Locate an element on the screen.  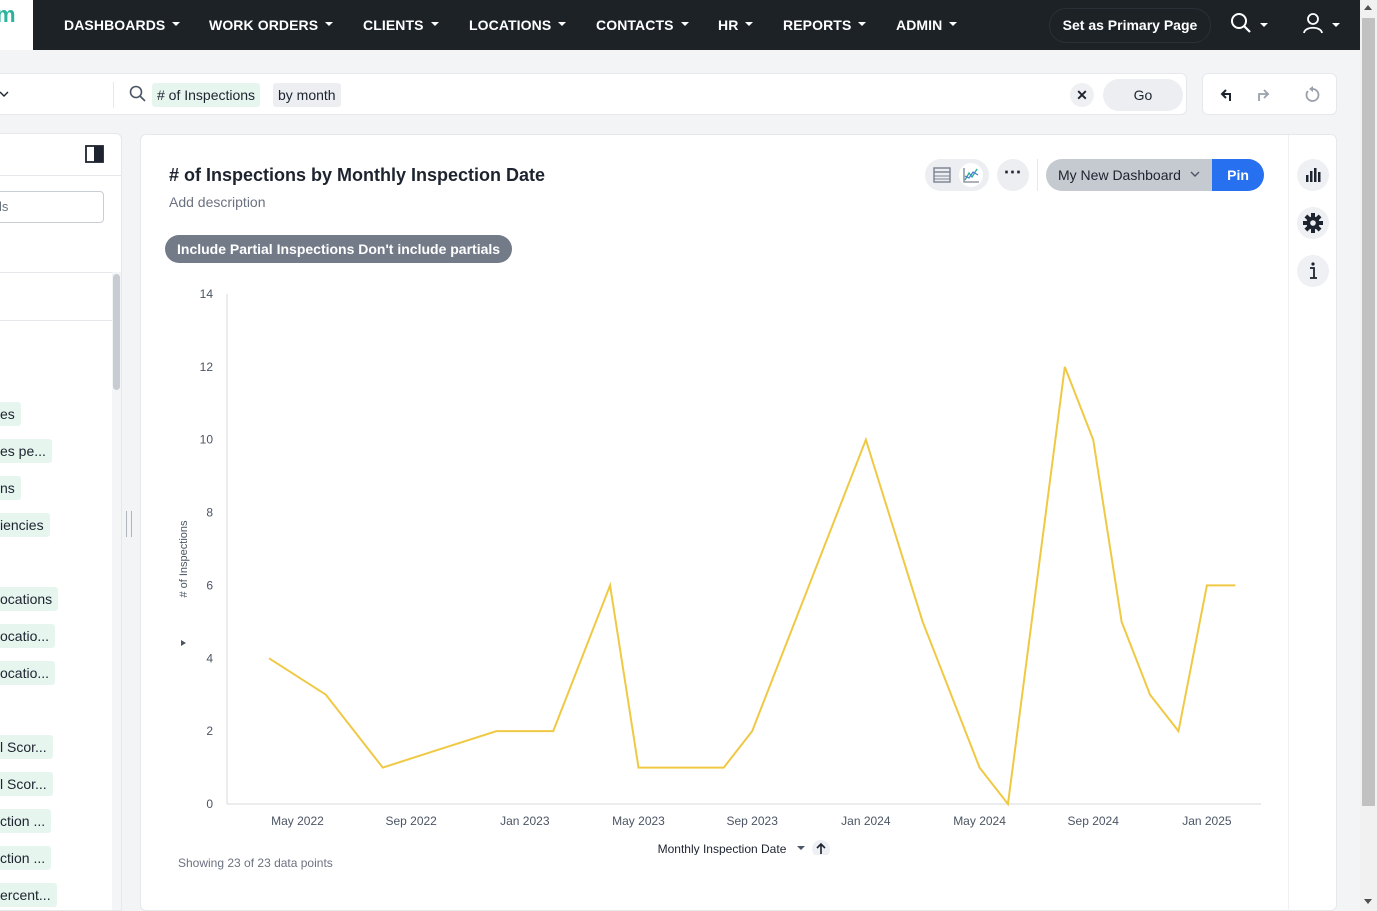
panel-resize-handle is located at coordinates (129, 524).